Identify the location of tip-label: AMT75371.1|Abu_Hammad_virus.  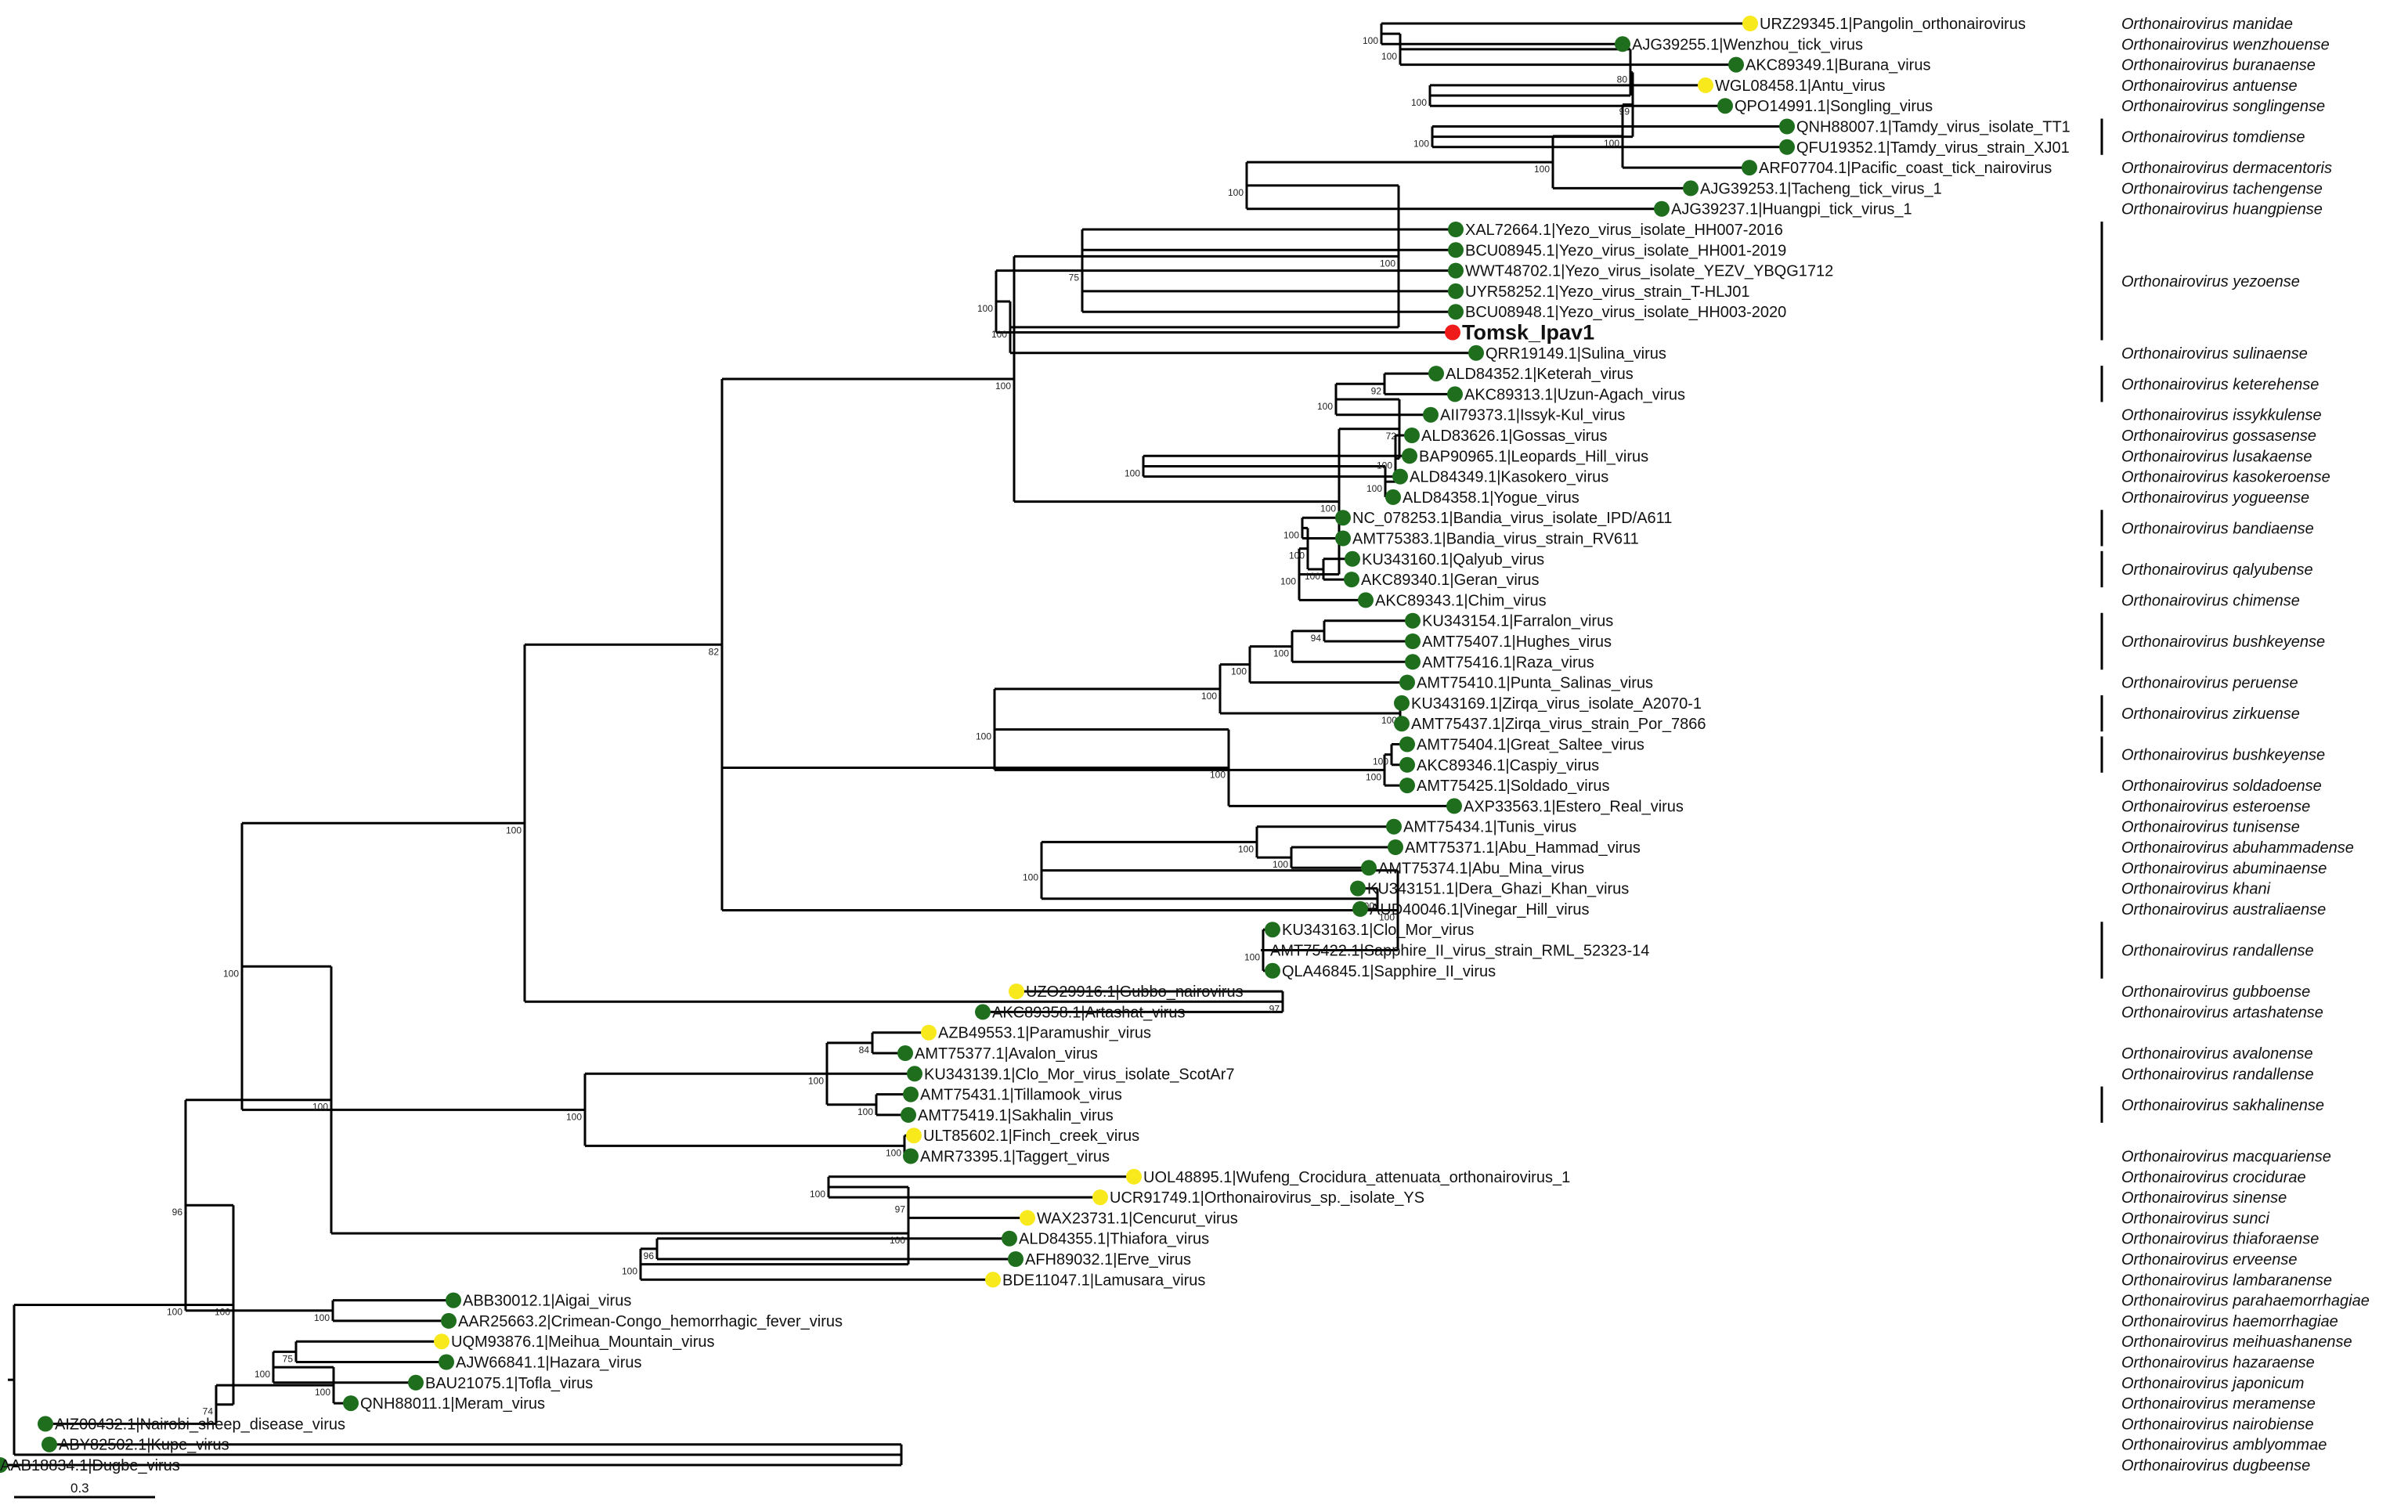
(1523, 848).